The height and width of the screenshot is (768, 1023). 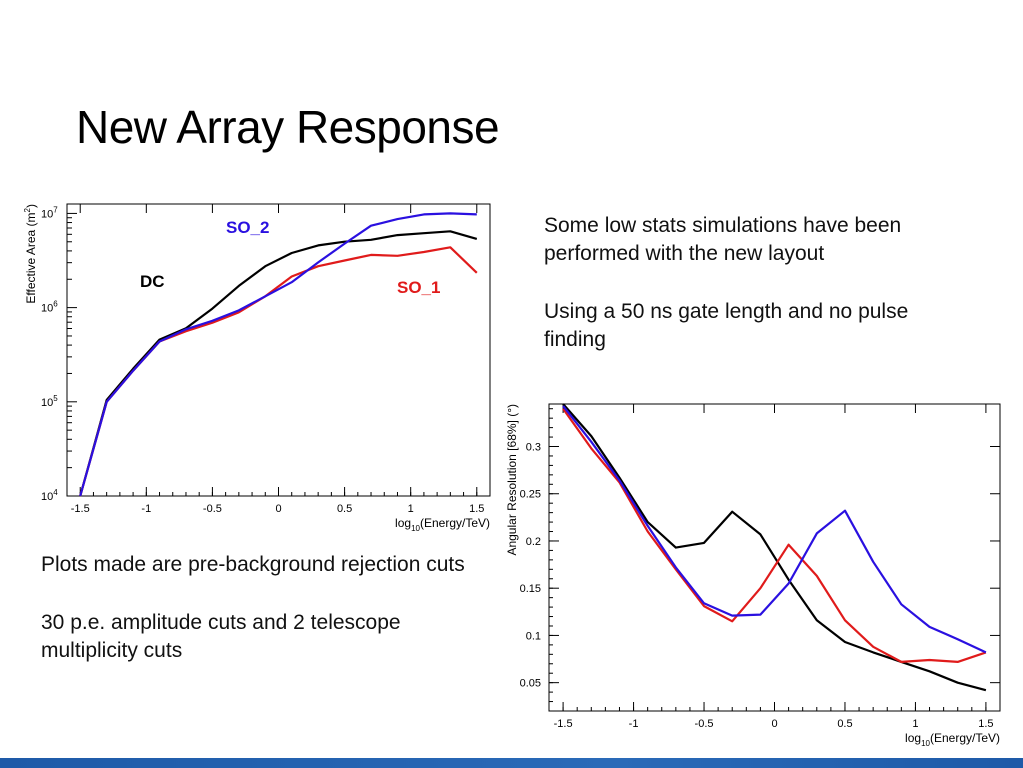 What do you see at coordinates (533, 448) in the screenshot?
I see `y-tick-label: 0.3` at bounding box center [533, 448].